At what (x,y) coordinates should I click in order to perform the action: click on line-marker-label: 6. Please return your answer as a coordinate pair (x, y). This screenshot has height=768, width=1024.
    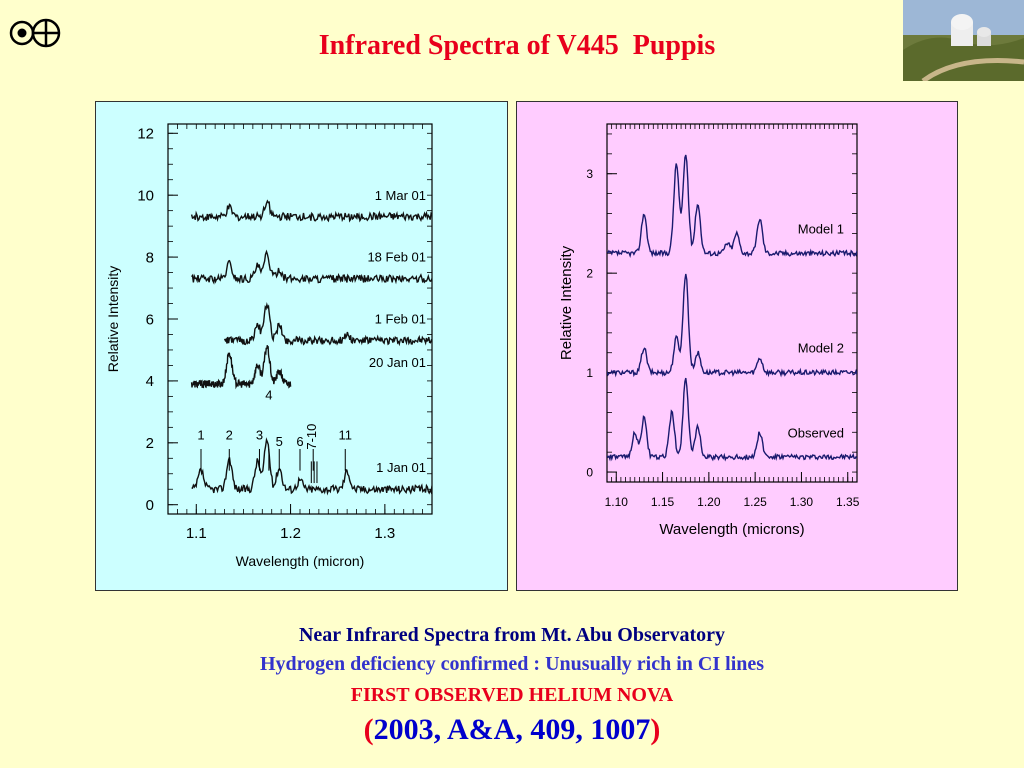
    Looking at the image, I should click on (299, 441).